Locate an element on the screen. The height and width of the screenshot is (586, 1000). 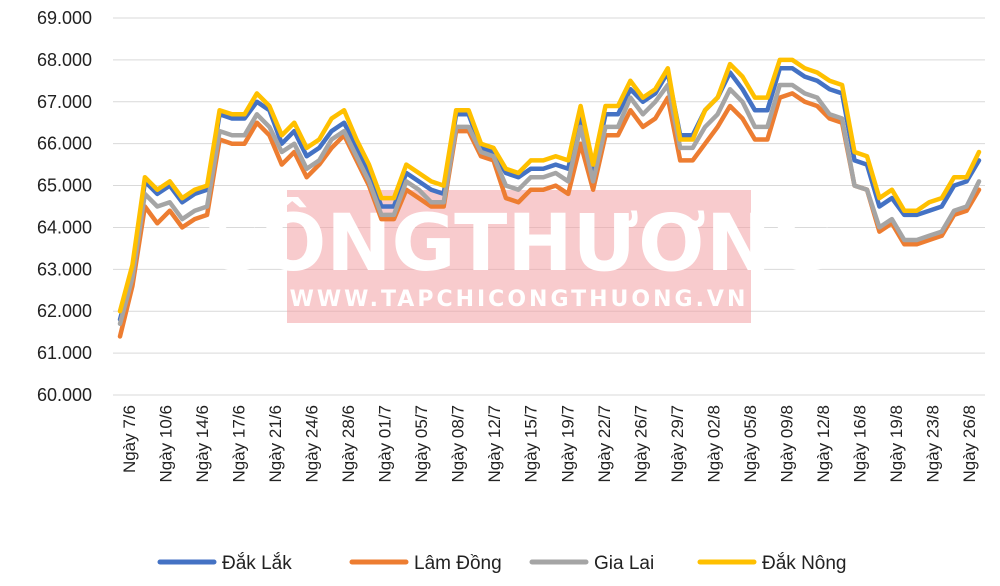
y-tick-label: 69.000 is located at coordinates (64, 18).